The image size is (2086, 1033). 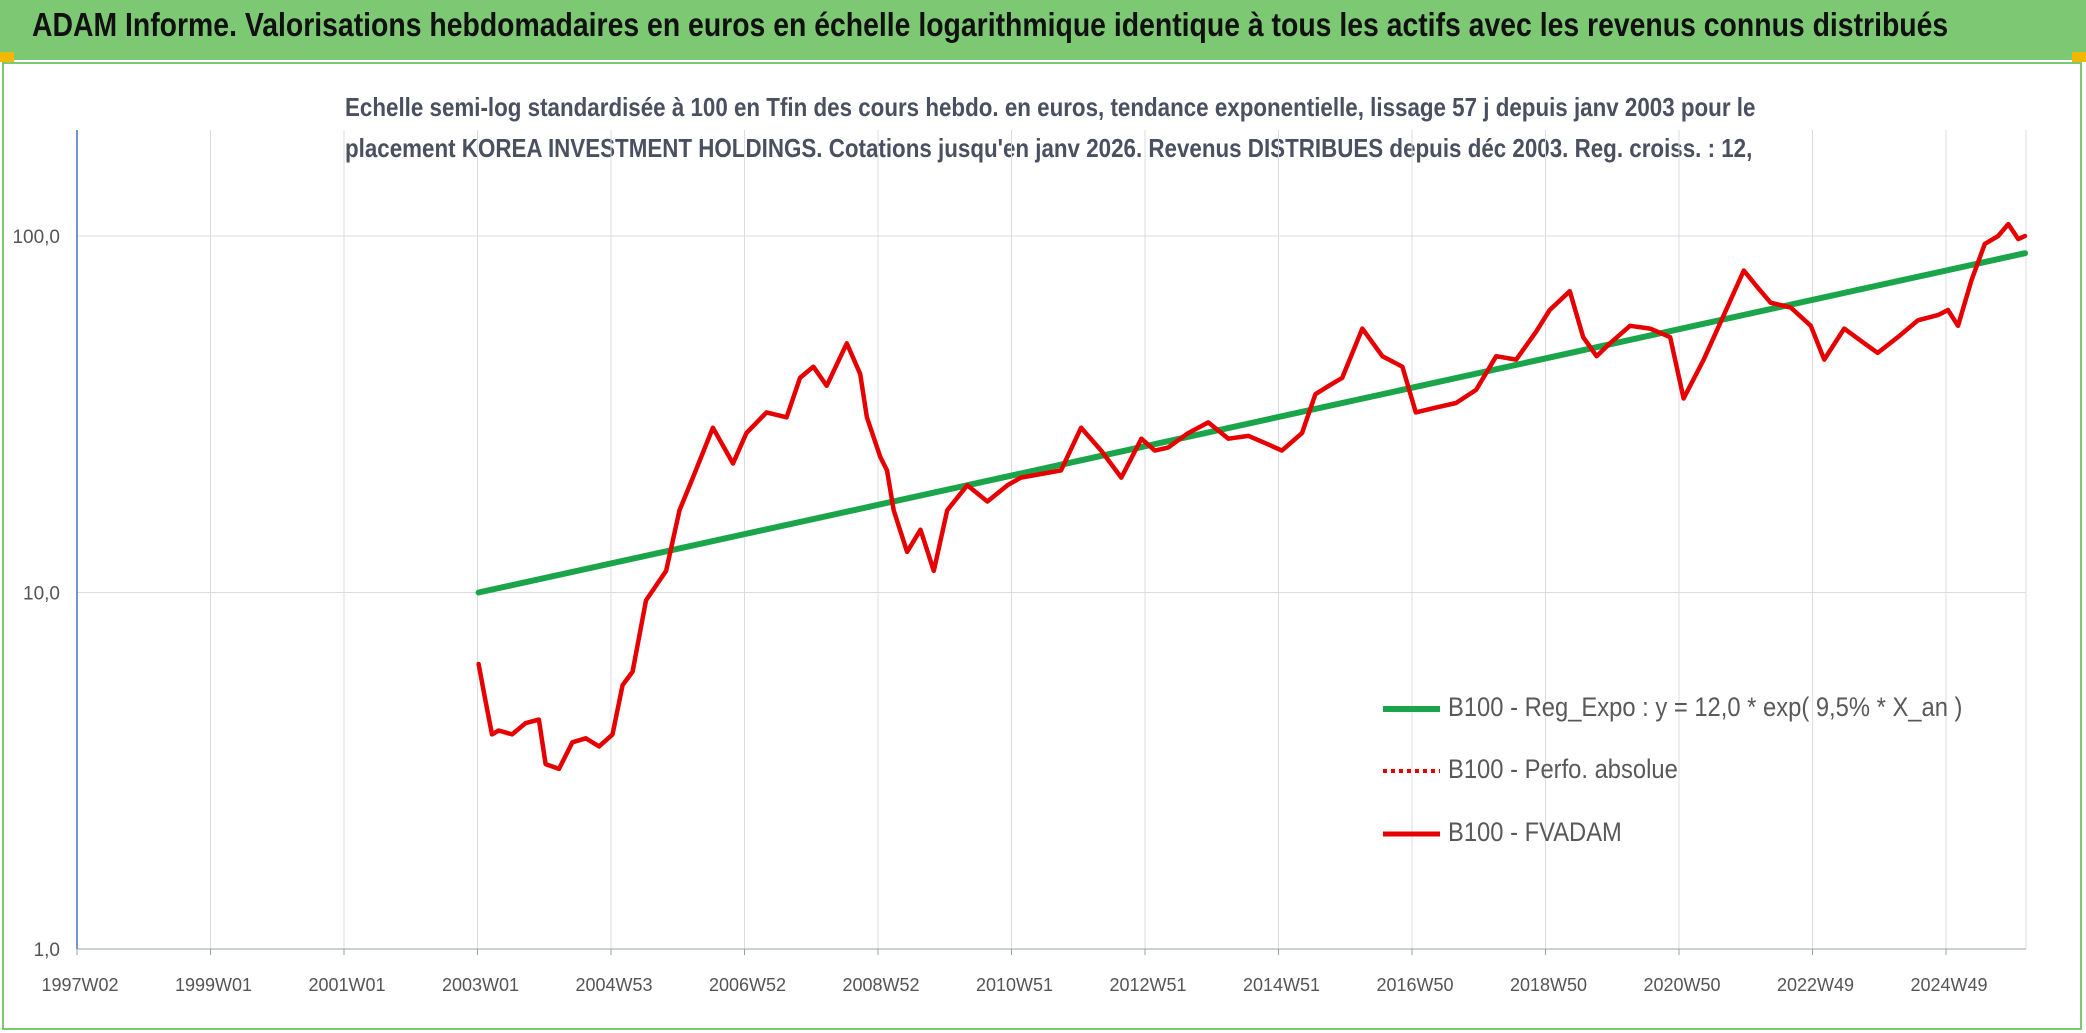 What do you see at coordinates (1281, 985) in the screenshot?
I see `x-tick-label: 2014W51` at bounding box center [1281, 985].